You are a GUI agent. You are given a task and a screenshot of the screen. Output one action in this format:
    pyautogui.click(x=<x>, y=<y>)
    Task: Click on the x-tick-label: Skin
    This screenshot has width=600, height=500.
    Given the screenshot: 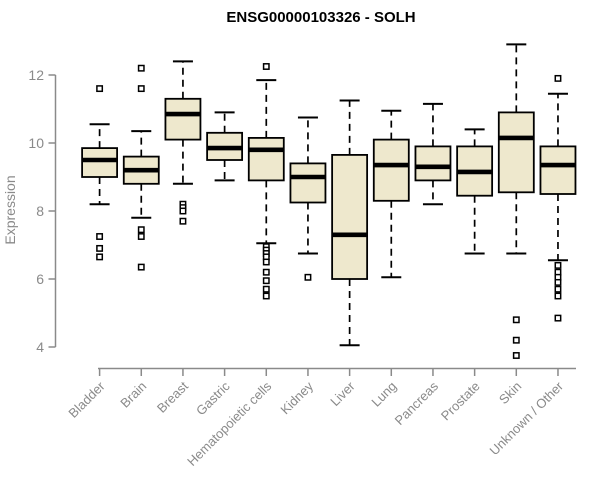 What is the action you would take?
    pyautogui.click(x=510, y=393)
    